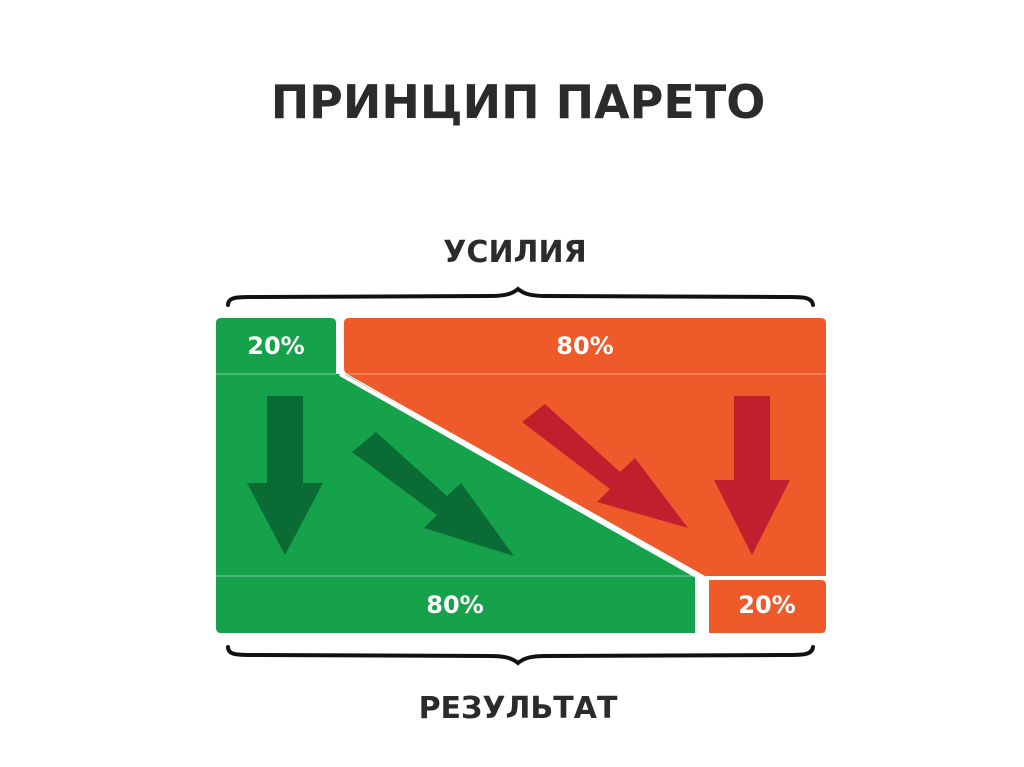 The width and height of the screenshot is (1024, 767). What do you see at coordinates (520, 296) in the screenshot?
I see `effort-brace` at bounding box center [520, 296].